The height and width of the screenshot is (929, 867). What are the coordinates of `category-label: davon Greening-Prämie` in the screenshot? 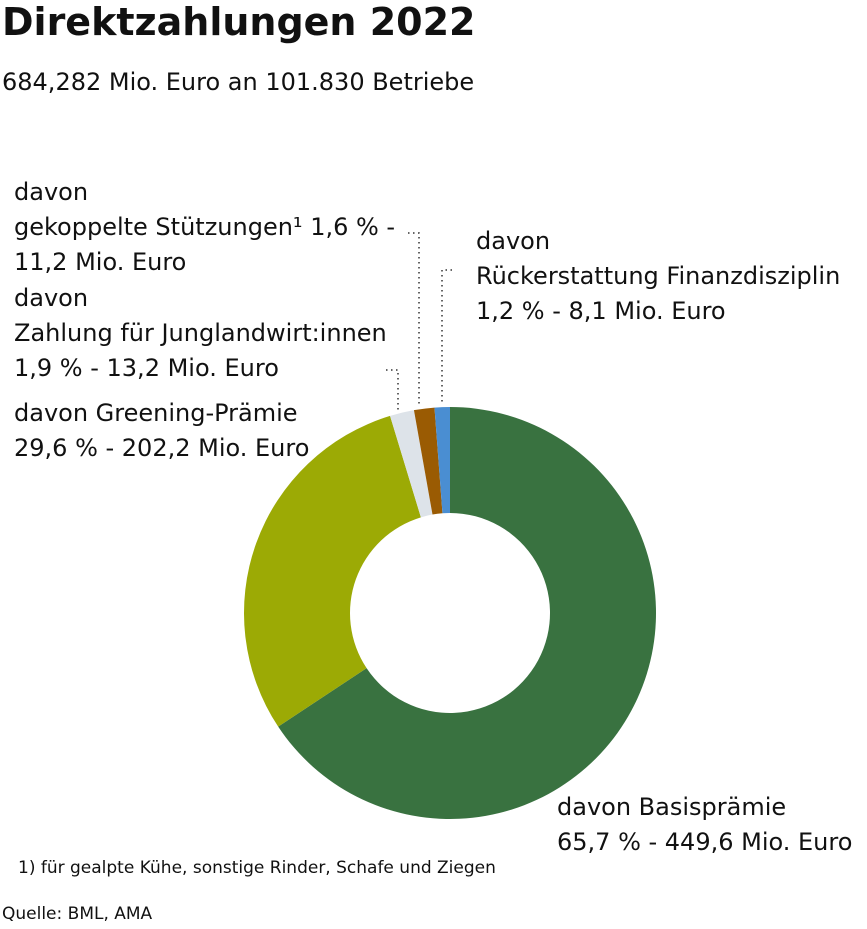 It's located at (156, 413).